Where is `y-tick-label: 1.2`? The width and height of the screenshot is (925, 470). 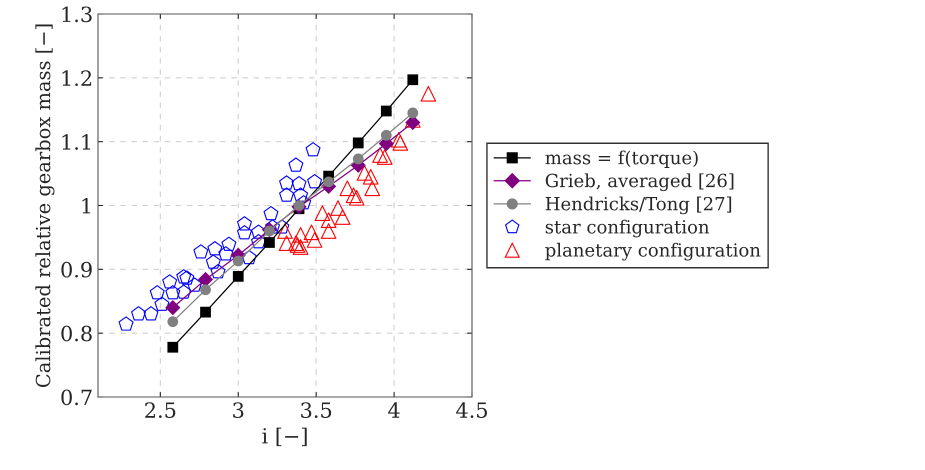 y-tick-label: 1.2 is located at coordinates (77, 78).